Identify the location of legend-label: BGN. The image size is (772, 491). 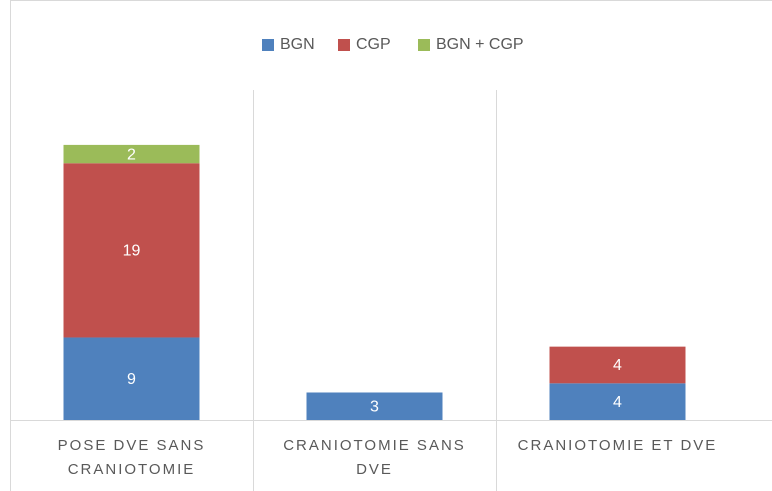
(297, 44).